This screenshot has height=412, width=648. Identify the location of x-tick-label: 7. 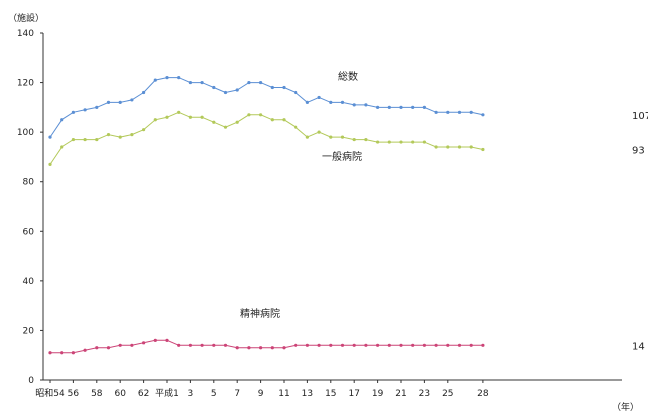
(237, 394).